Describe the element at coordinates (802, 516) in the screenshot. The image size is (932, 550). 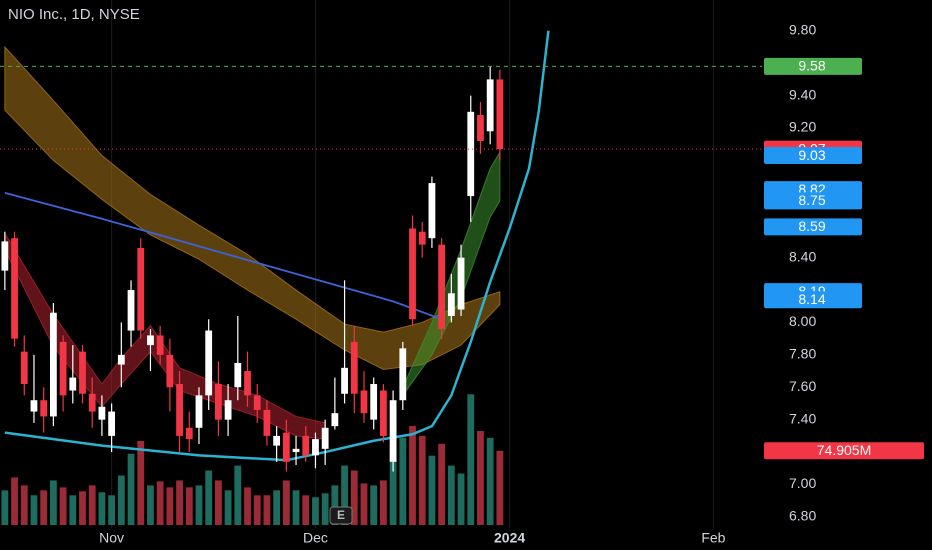
I see `y-tick-label: 6.80` at that location.